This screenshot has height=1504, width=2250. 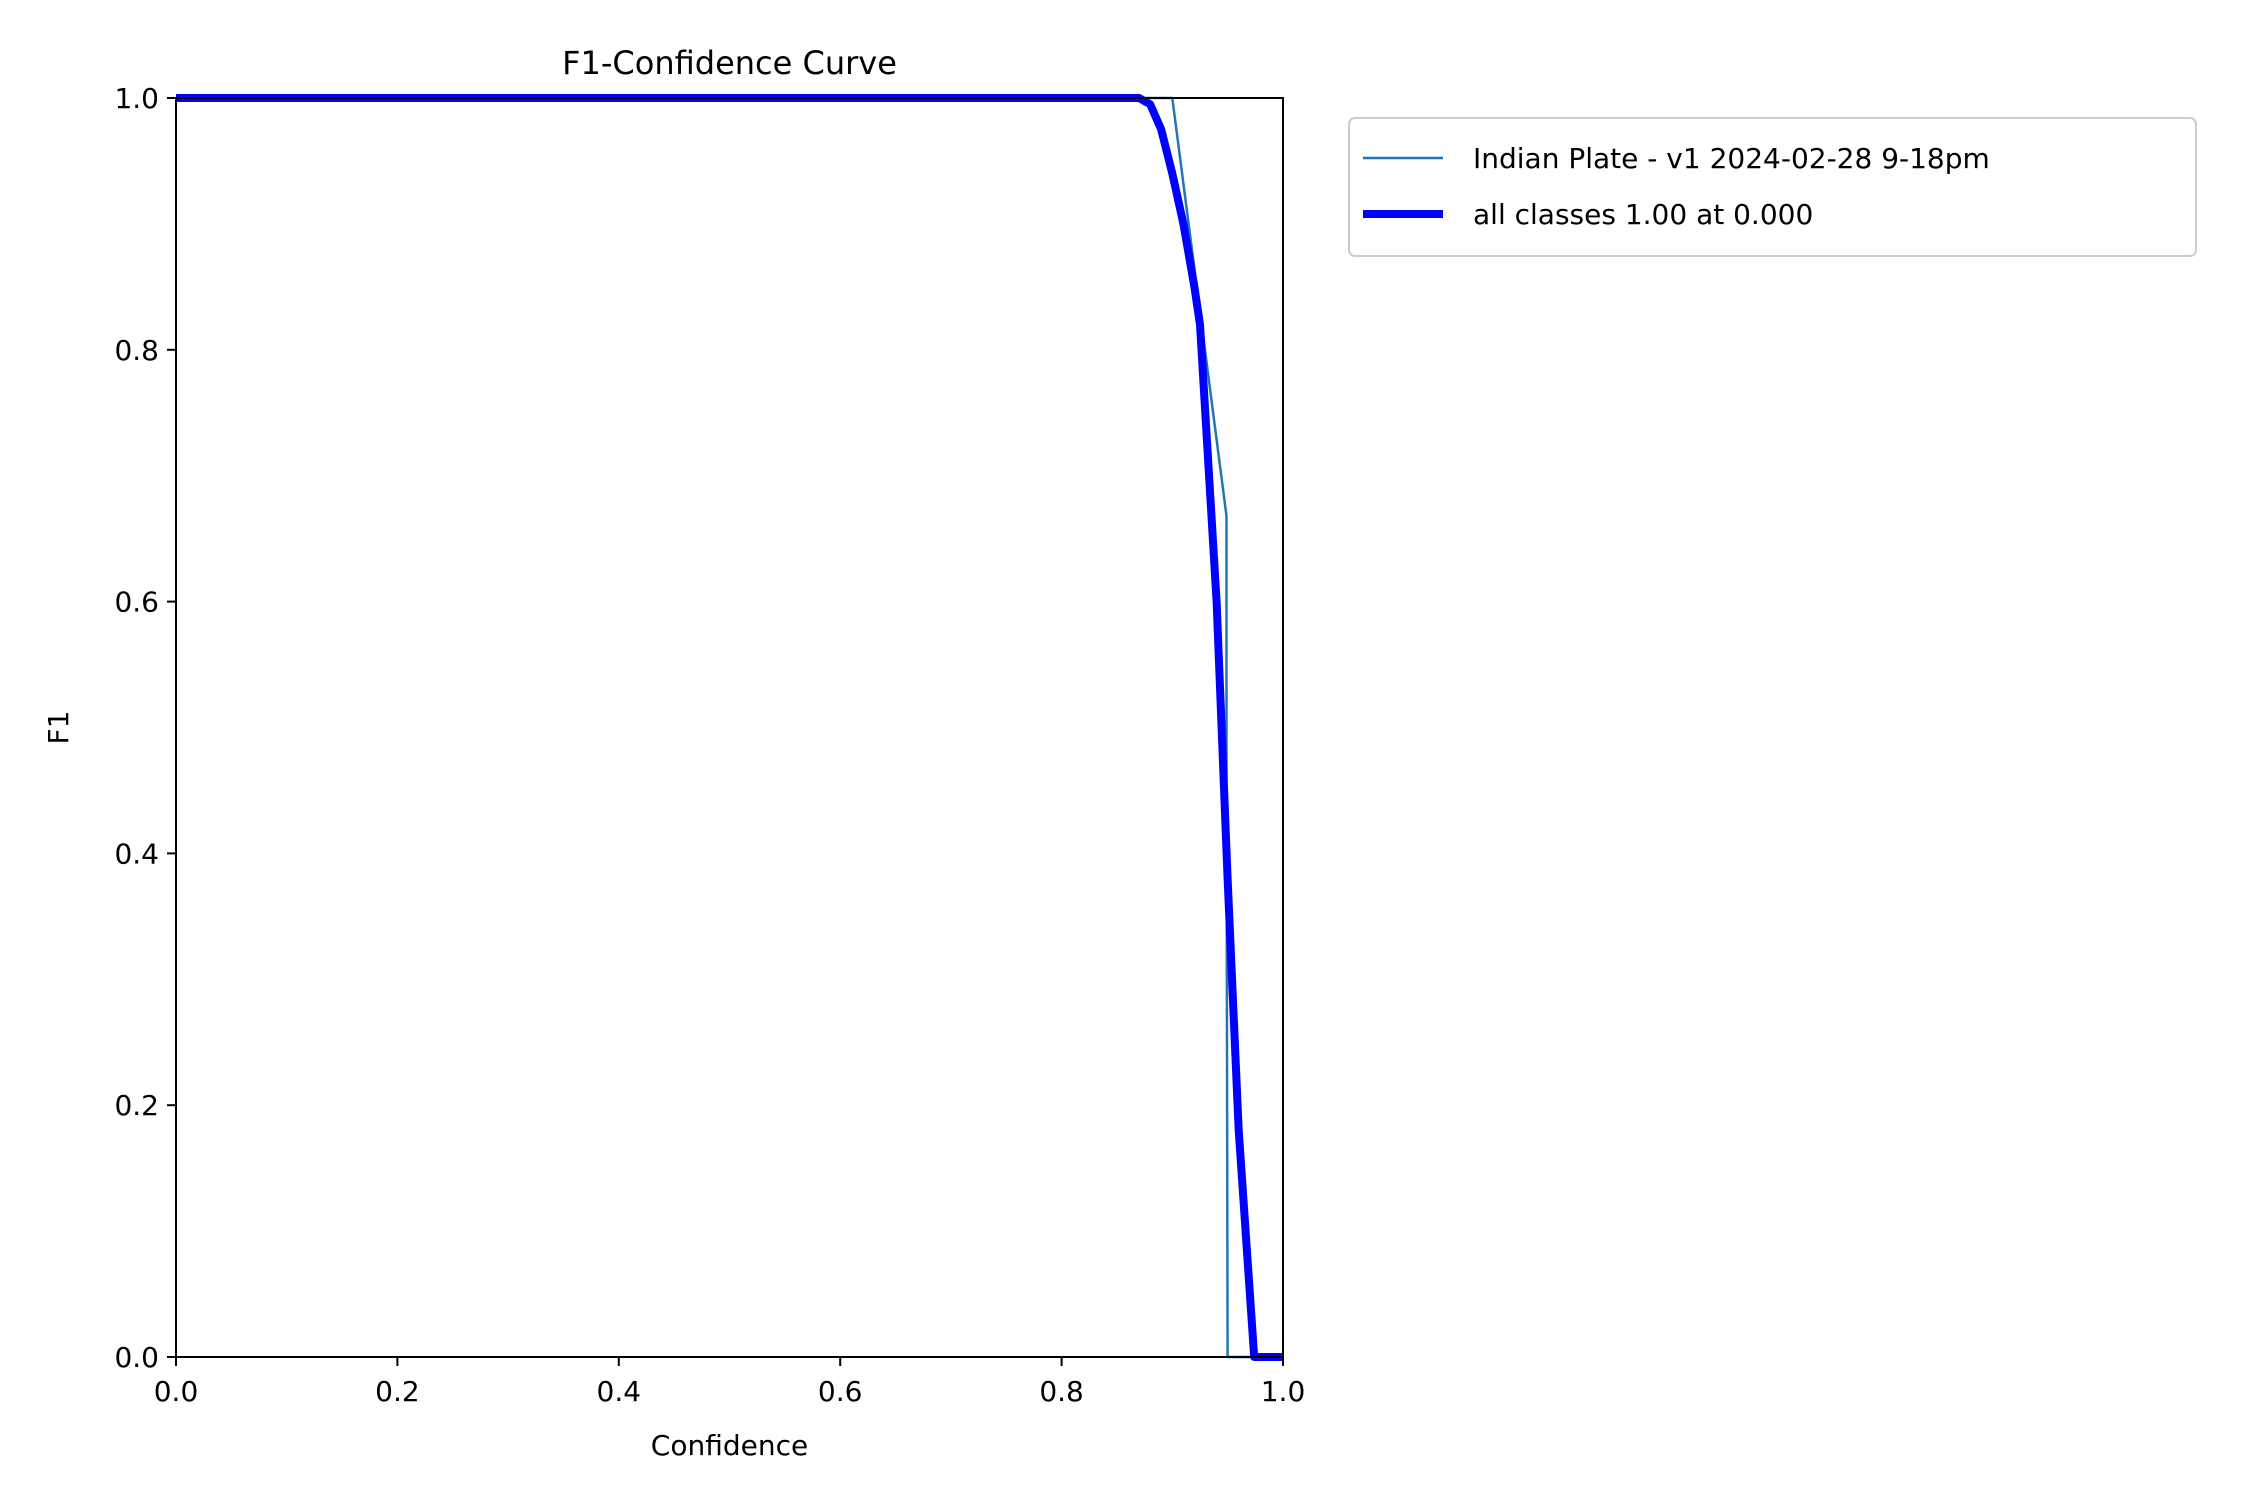 What do you see at coordinates (136, 98) in the screenshot?
I see `y-tick-label: 1.0` at bounding box center [136, 98].